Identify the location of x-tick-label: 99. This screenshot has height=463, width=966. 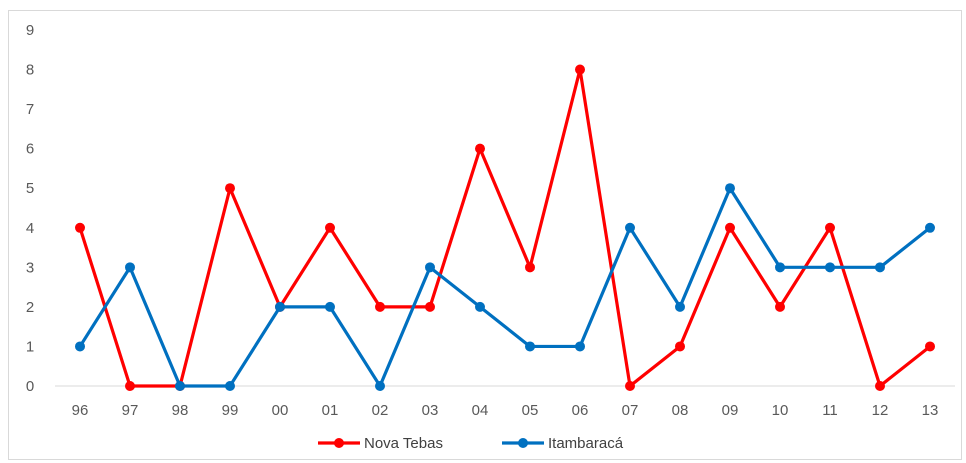
(230, 410).